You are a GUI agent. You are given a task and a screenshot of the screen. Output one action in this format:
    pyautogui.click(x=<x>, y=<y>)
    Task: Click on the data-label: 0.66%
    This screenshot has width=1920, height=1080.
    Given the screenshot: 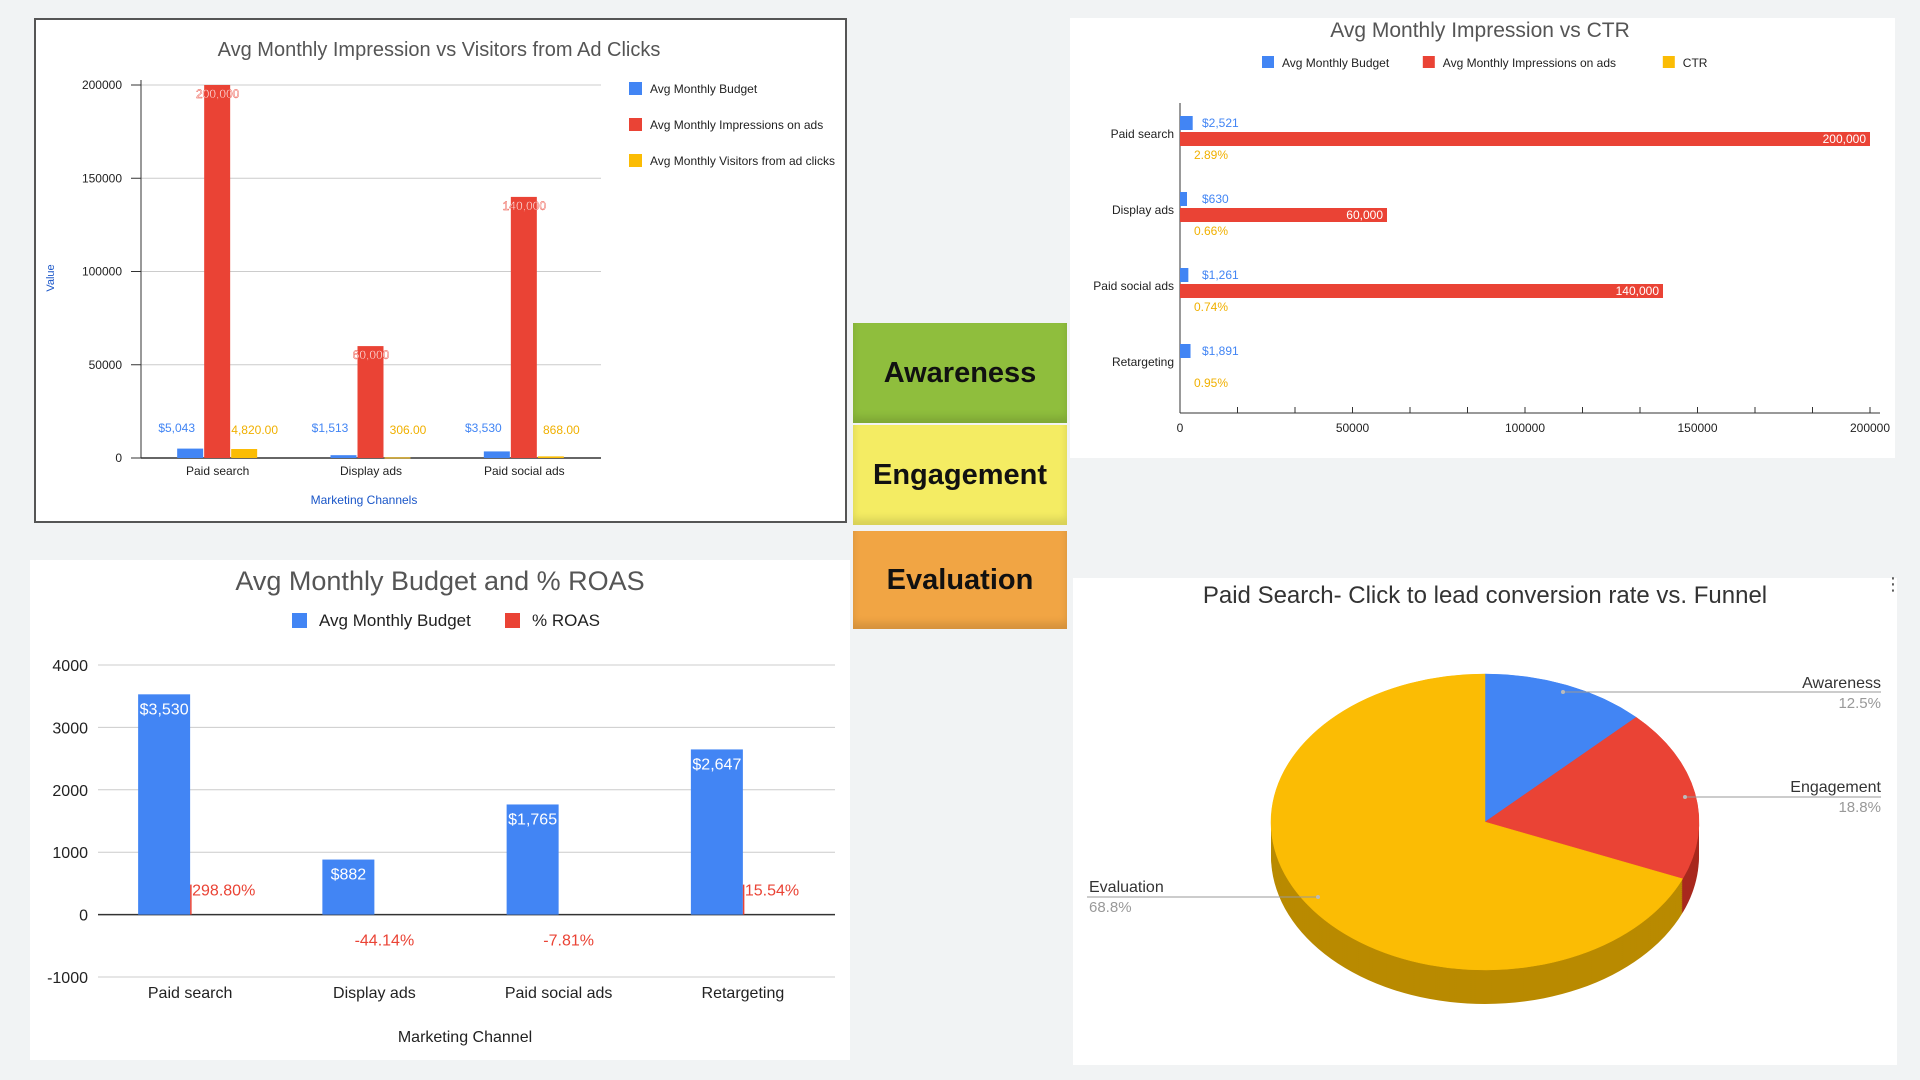 What is the action you would take?
    pyautogui.click(x=1211, y=231)
    